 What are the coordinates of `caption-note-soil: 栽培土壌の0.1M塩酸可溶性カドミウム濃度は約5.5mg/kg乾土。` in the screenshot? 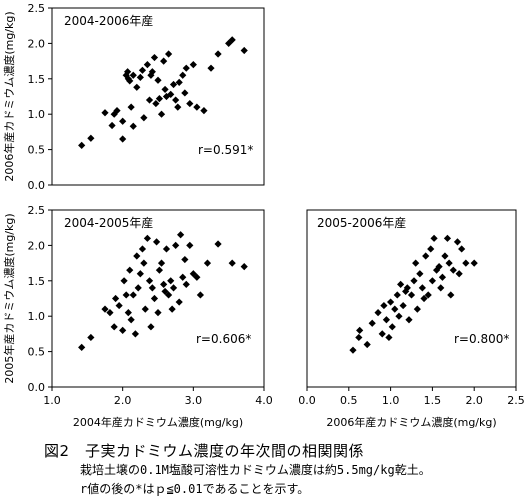 It's located at (255, 470).